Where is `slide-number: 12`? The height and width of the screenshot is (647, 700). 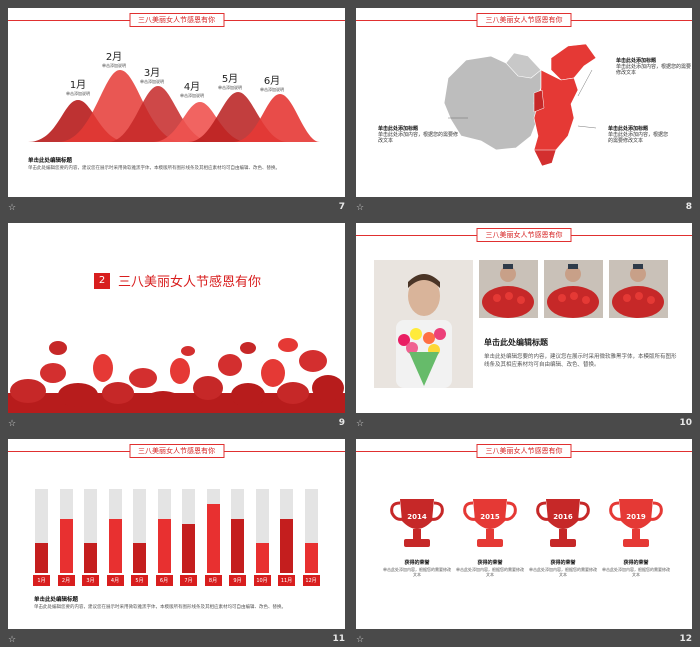 slide-number: 12 is located at coordinates (685, 639).